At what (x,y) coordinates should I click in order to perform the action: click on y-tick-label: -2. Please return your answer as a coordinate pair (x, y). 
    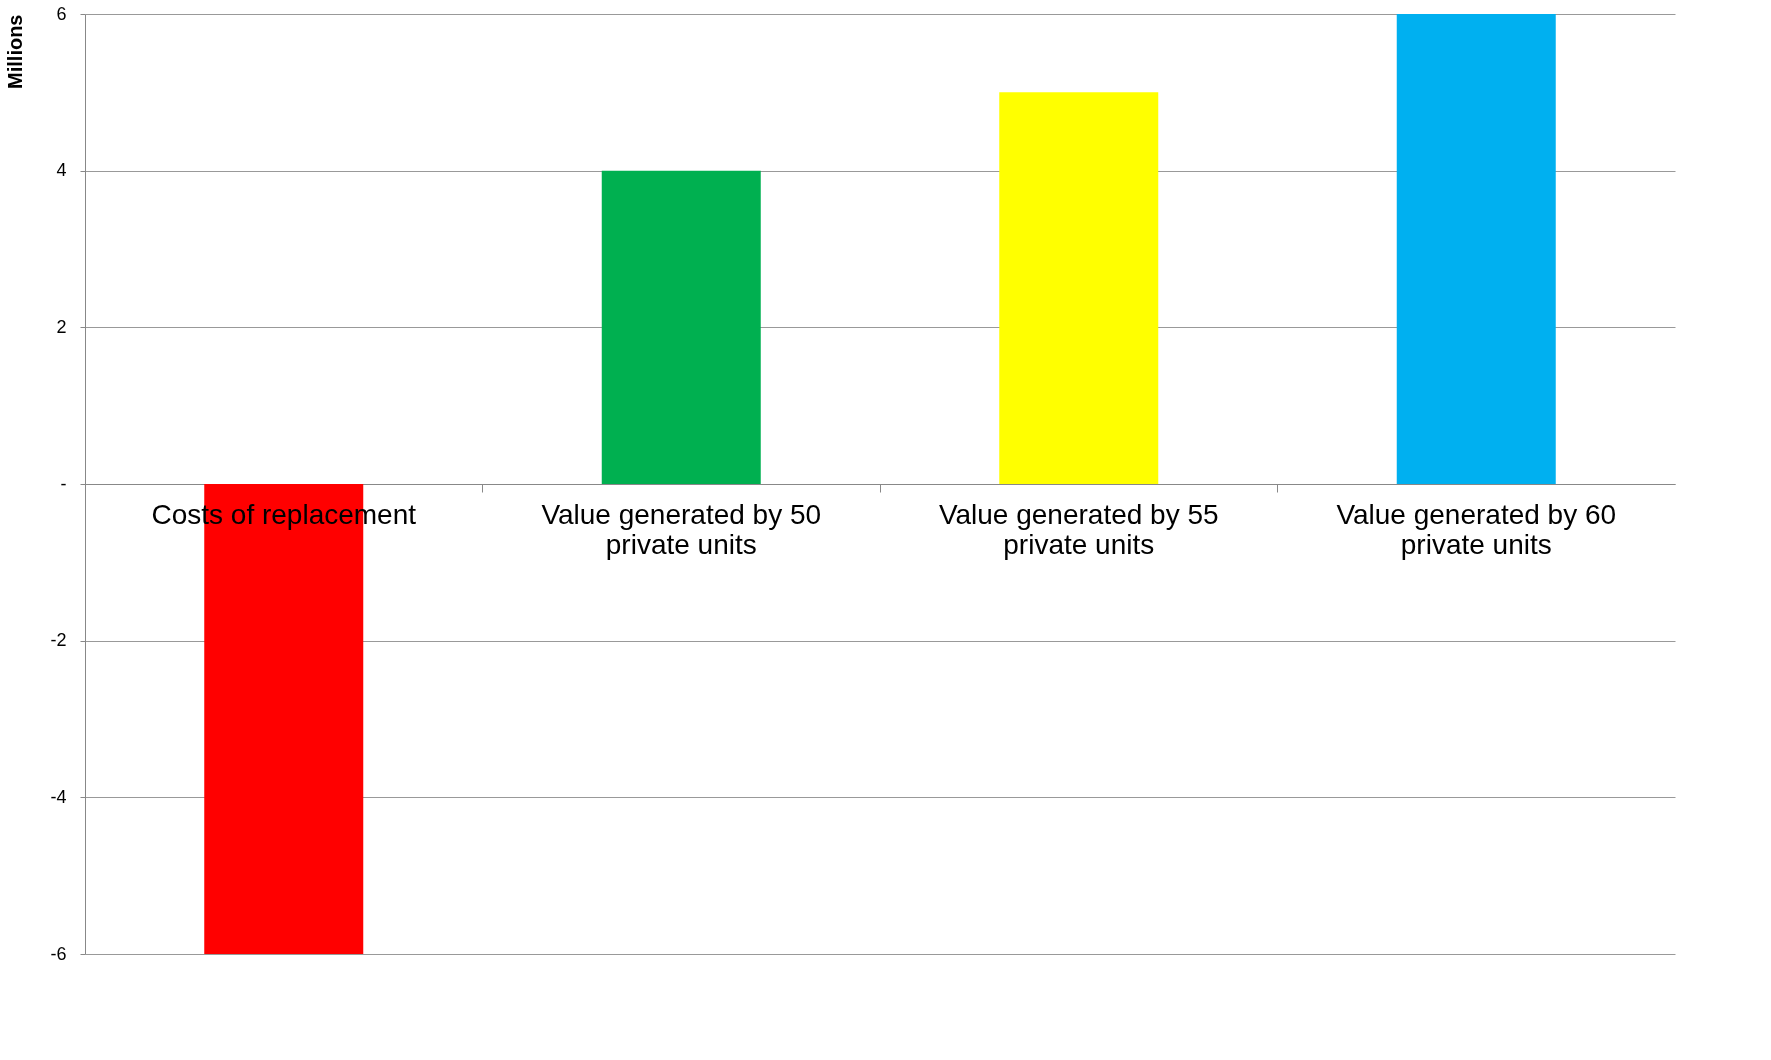
    Looking at the image, I should click on (58, 640).